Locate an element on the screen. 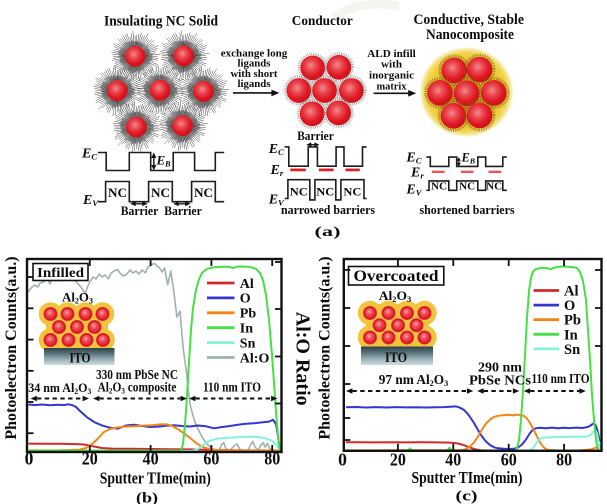 This screenshot has height=504, width=607. svg-text: Nanocomposite is located at coordinates (470, 35).